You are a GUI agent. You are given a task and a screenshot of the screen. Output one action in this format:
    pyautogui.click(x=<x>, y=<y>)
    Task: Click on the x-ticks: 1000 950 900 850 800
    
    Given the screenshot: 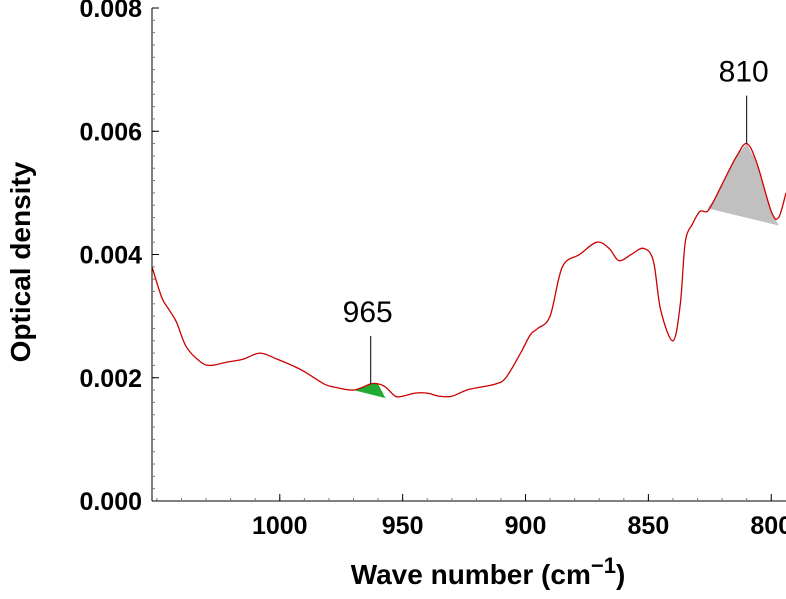 What is the action you would take?
    pyautogui.click(x=519, y=517)
    